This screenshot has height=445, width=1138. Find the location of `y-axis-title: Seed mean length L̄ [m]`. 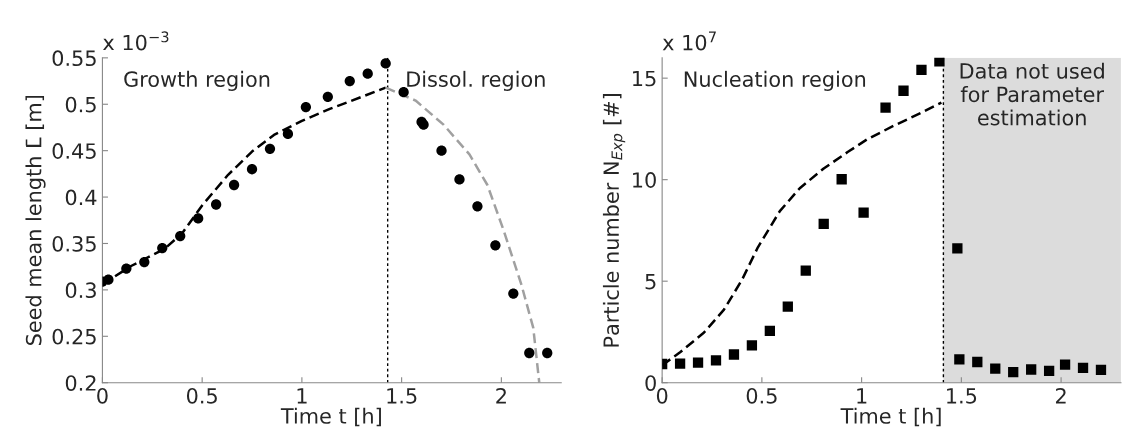

y-axis-title: Seed mean length L̄ [m] is located at coordinates (35, 220).